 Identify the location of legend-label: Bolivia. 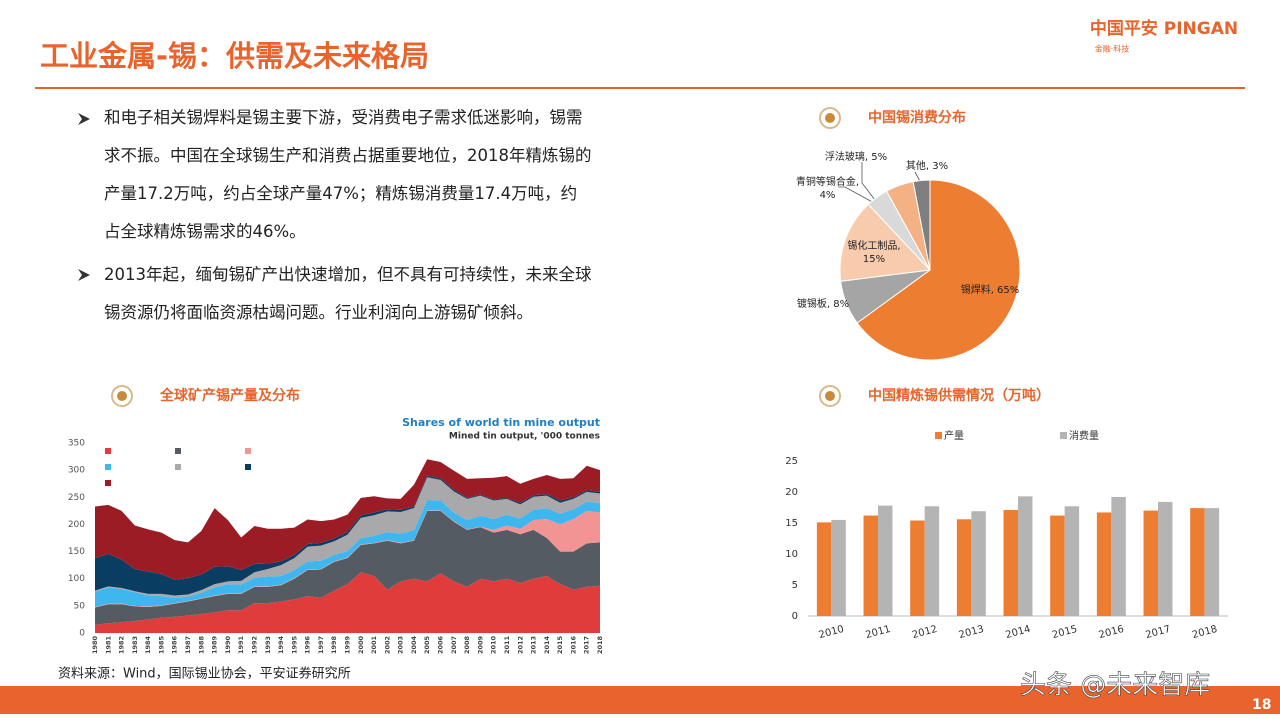
(128, 467).